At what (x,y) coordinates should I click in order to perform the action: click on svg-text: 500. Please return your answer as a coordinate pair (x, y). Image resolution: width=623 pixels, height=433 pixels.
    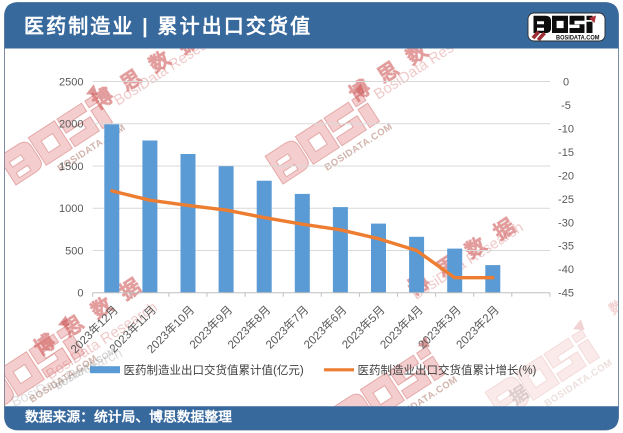
    Looking at the image, I should click on (74, 252).